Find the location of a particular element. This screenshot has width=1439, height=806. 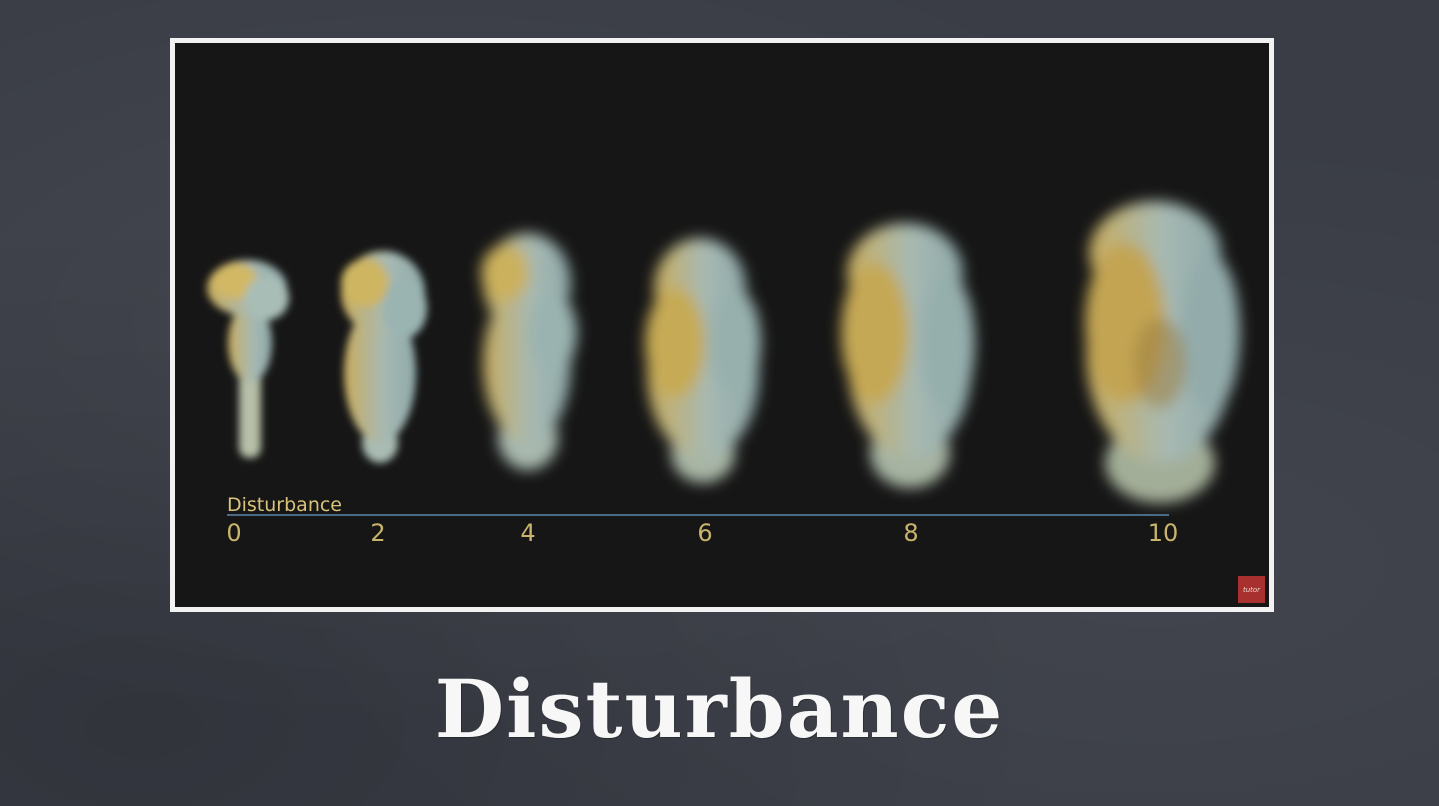

tick-label: 2 is located at coordinates (378, 533).